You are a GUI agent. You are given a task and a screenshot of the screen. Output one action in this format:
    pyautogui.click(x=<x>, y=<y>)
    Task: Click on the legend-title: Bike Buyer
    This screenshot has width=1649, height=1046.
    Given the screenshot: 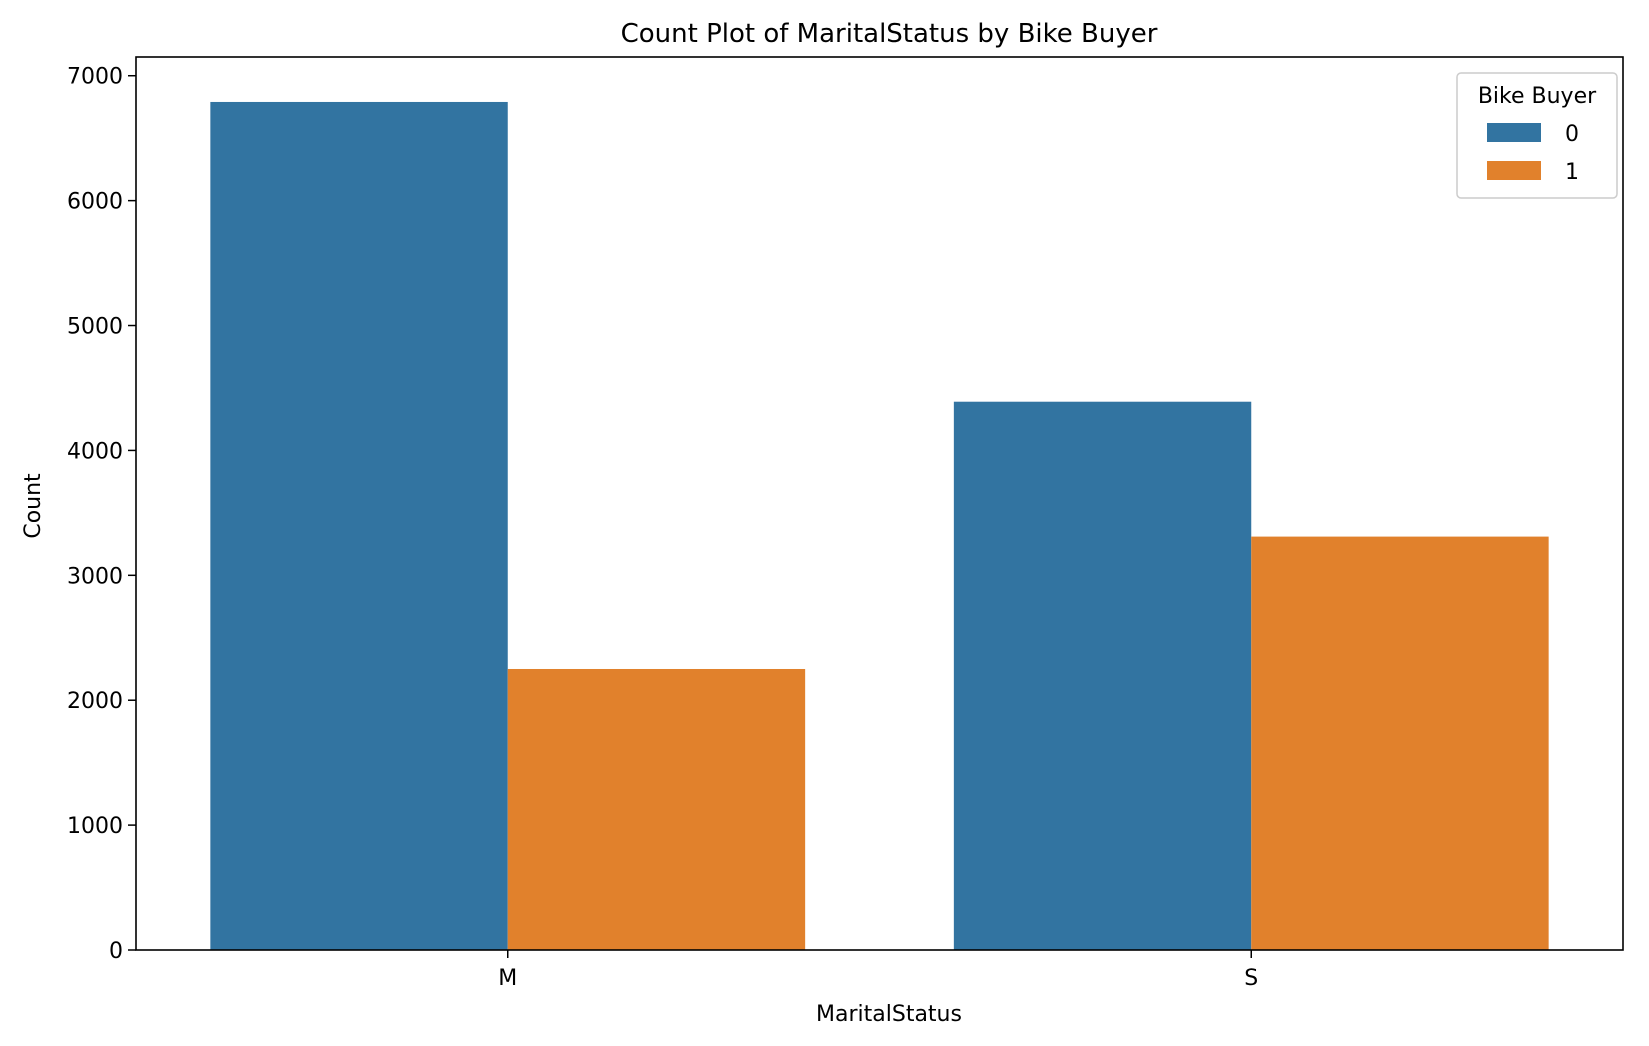 What is the action you would take?
    pyautogui.click(x=1537, y=96)
    